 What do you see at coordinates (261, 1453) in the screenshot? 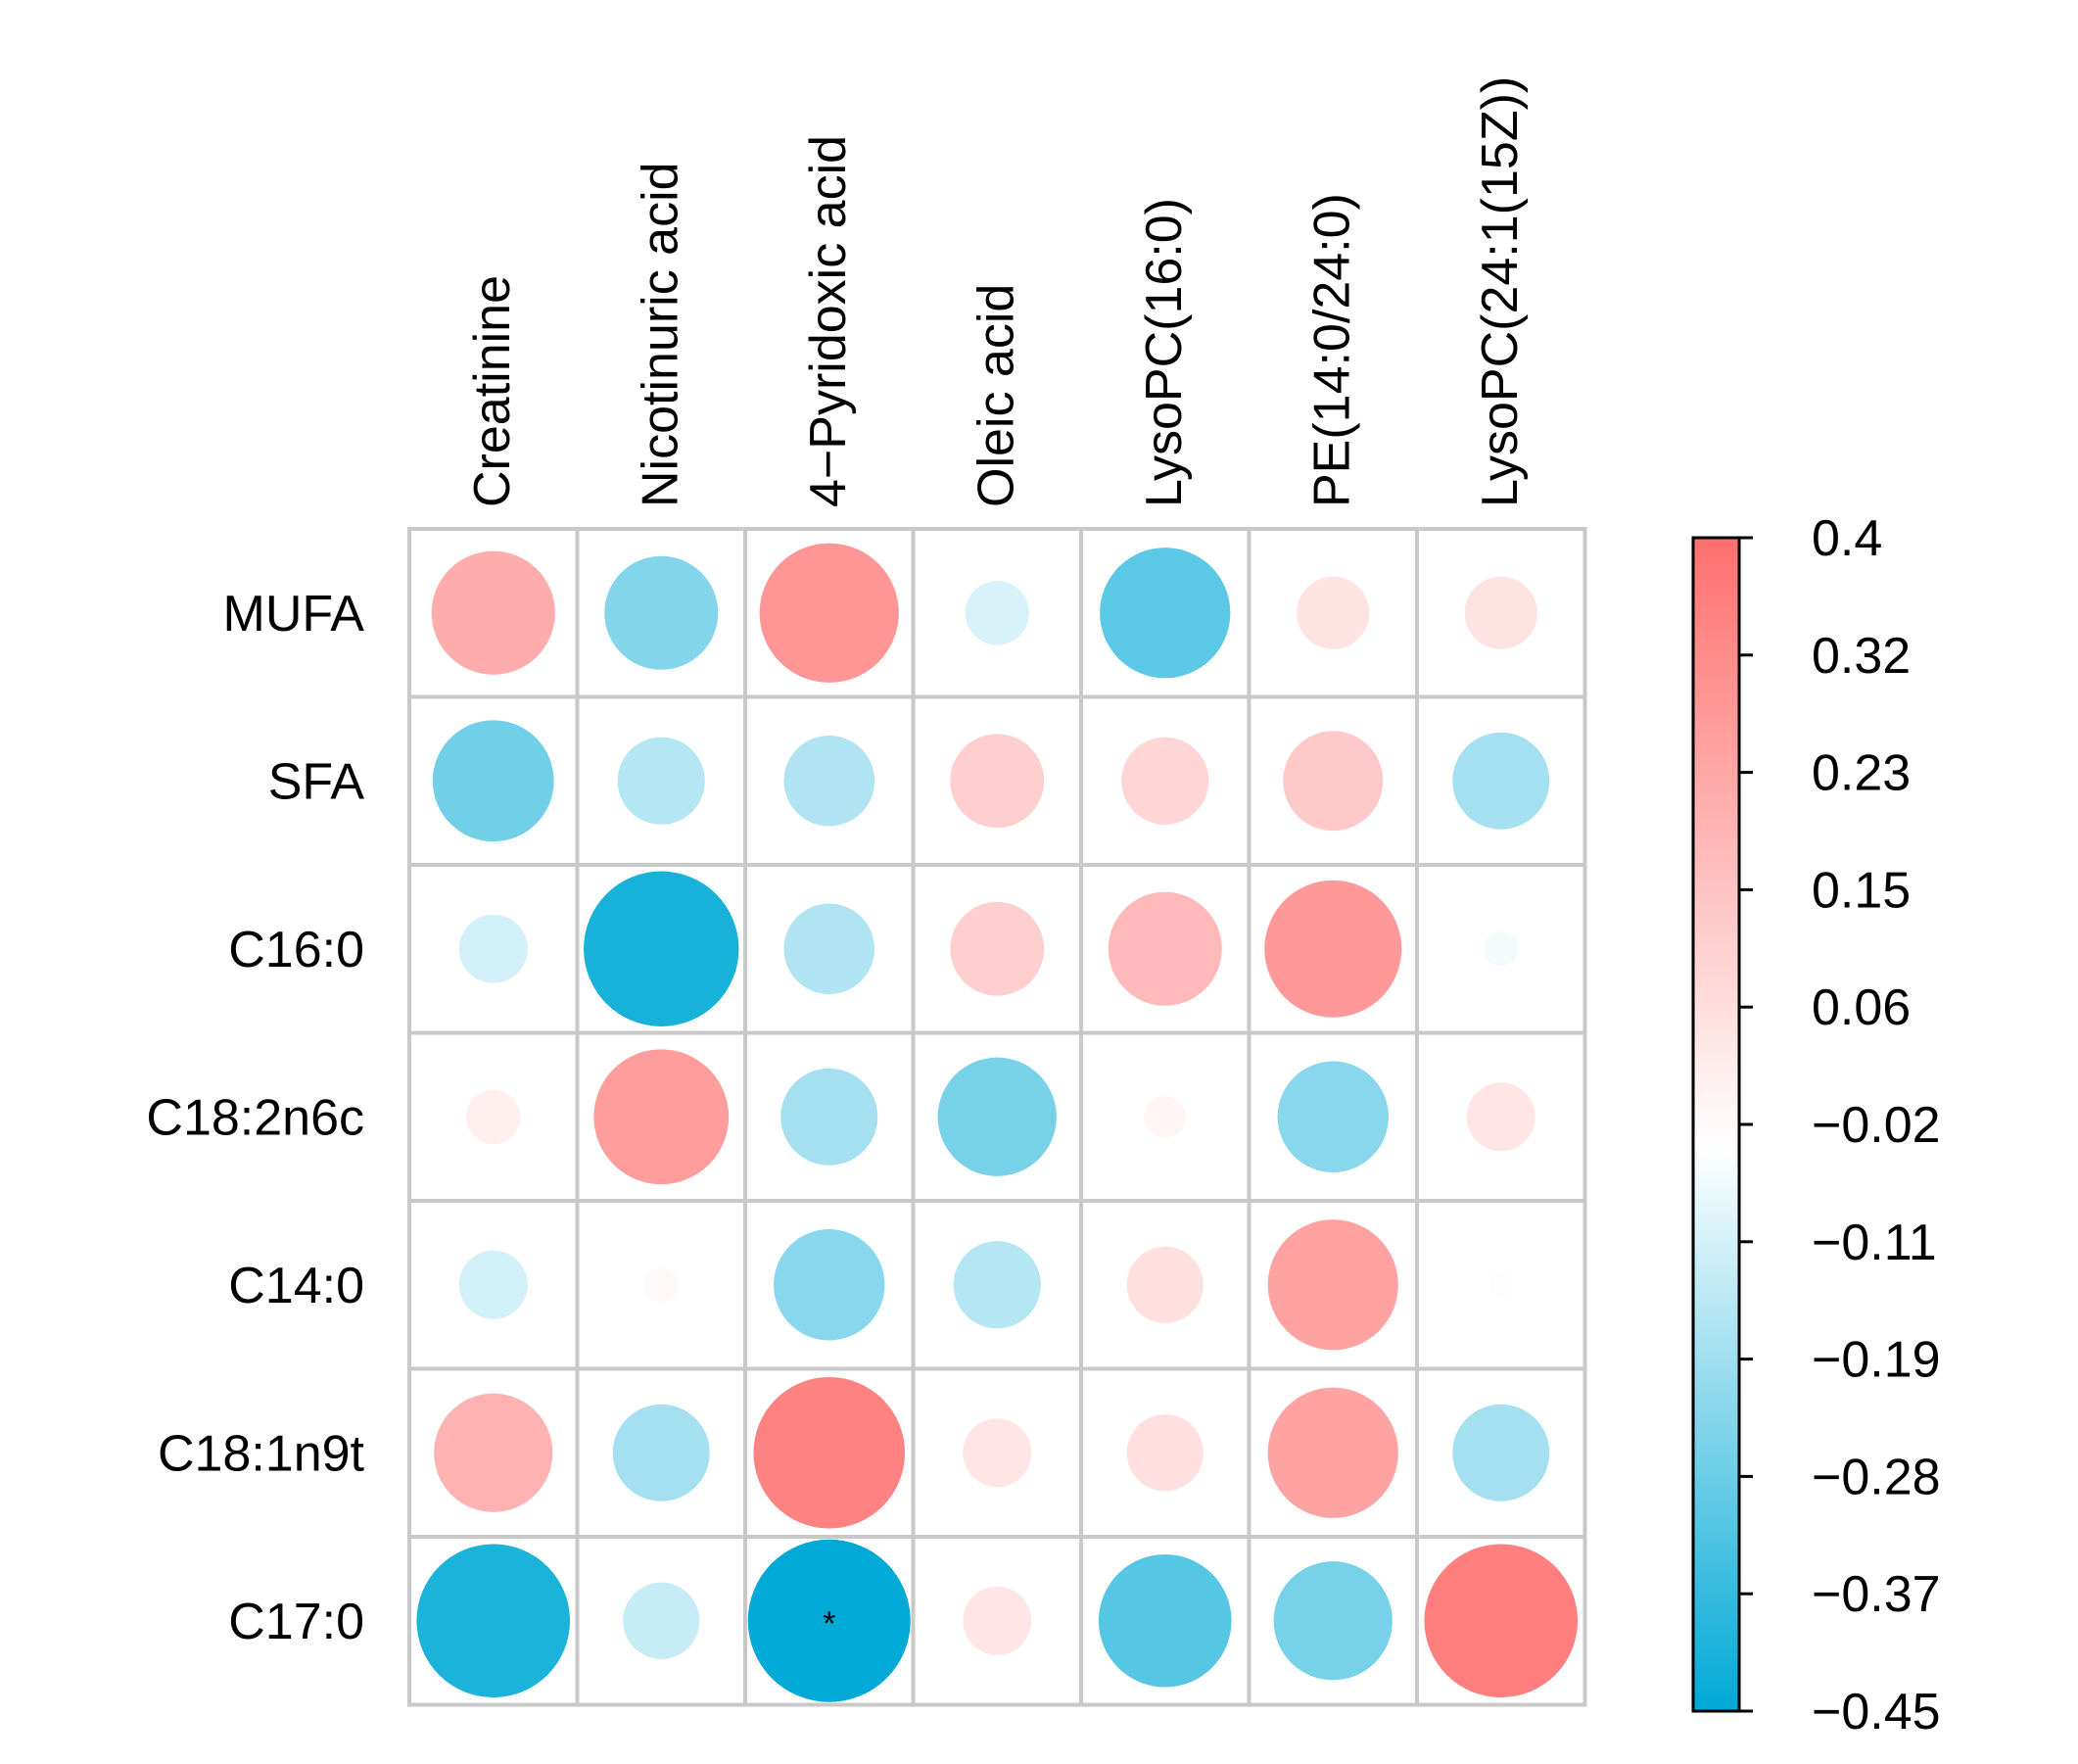
I see `row-label: C18:1n9t` at bounding box center [261, 1453].